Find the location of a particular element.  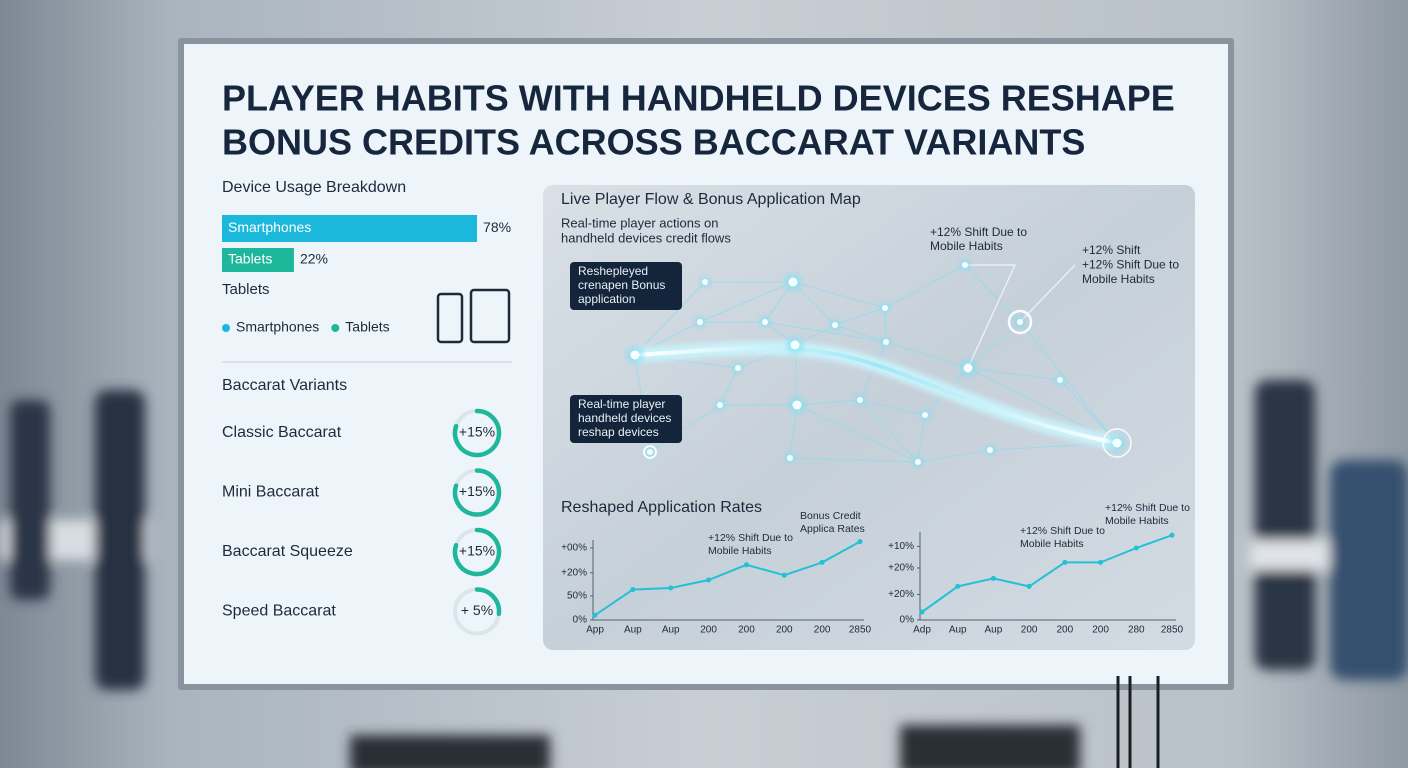

value-label: 22% is located at coordinates (314, 259).